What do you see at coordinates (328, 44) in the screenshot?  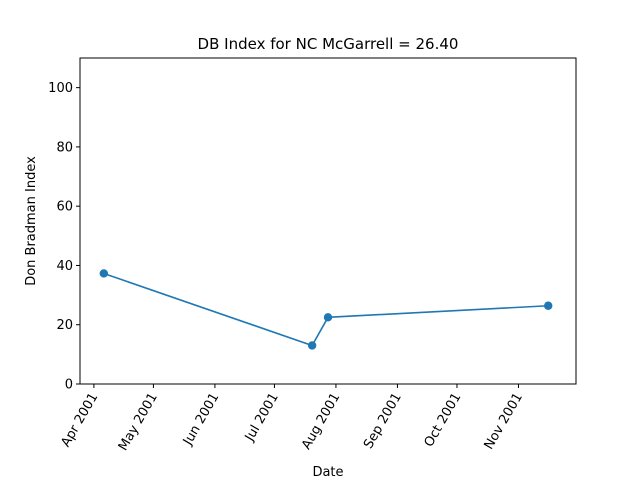 I see `chart-title: DB Index for NC McGarrell = 26.40` at bounding box center [328, 44].